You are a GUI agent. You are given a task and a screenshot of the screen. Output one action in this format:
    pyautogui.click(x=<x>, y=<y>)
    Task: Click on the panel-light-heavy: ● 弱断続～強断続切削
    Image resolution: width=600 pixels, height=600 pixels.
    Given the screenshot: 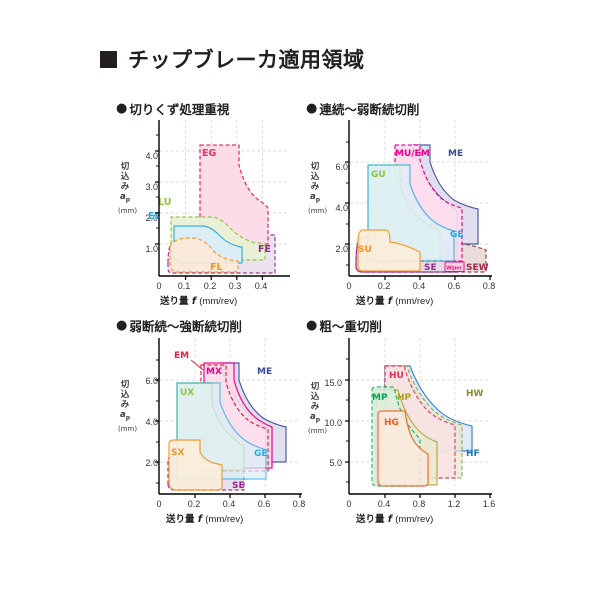 What is the action you would take?
    pyautogui.click(x=179, y=325)
    